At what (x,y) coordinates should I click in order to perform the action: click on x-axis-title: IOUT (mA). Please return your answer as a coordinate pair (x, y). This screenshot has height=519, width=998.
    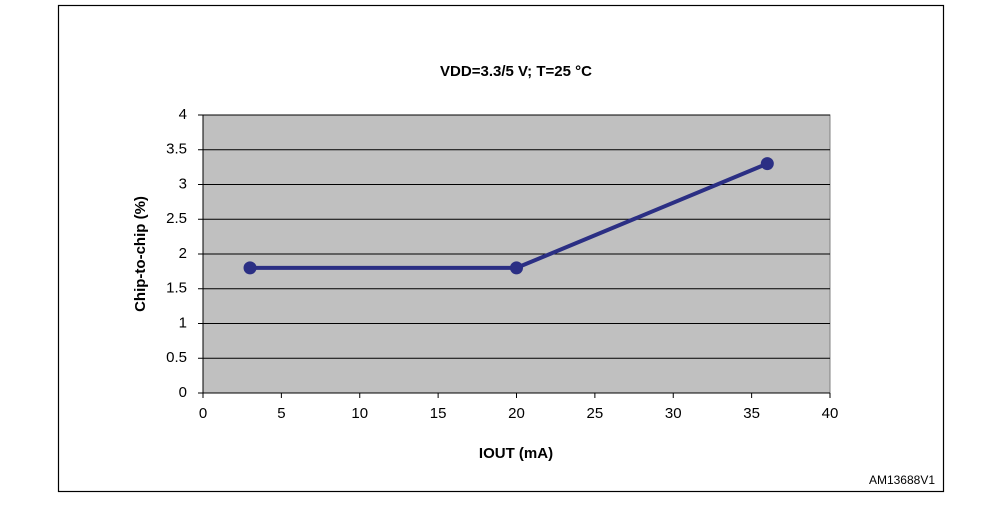
    Looking at the image, I should click on (516, 453).